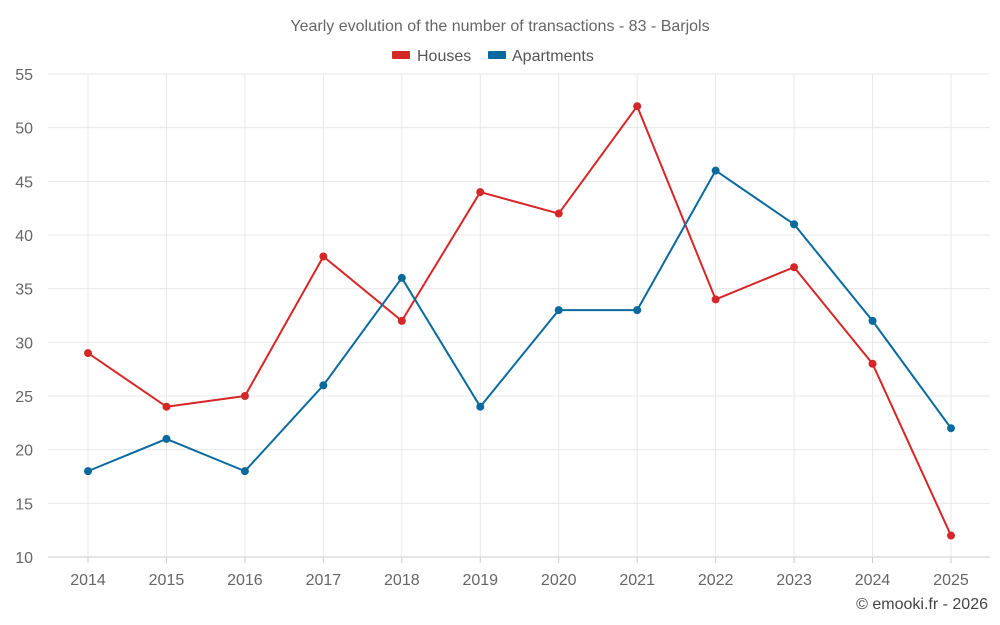  Describe the element at coordinates (323, 385) in the screenshot. I see `data-point-apartments: Apartments 2017: 26` at that location.